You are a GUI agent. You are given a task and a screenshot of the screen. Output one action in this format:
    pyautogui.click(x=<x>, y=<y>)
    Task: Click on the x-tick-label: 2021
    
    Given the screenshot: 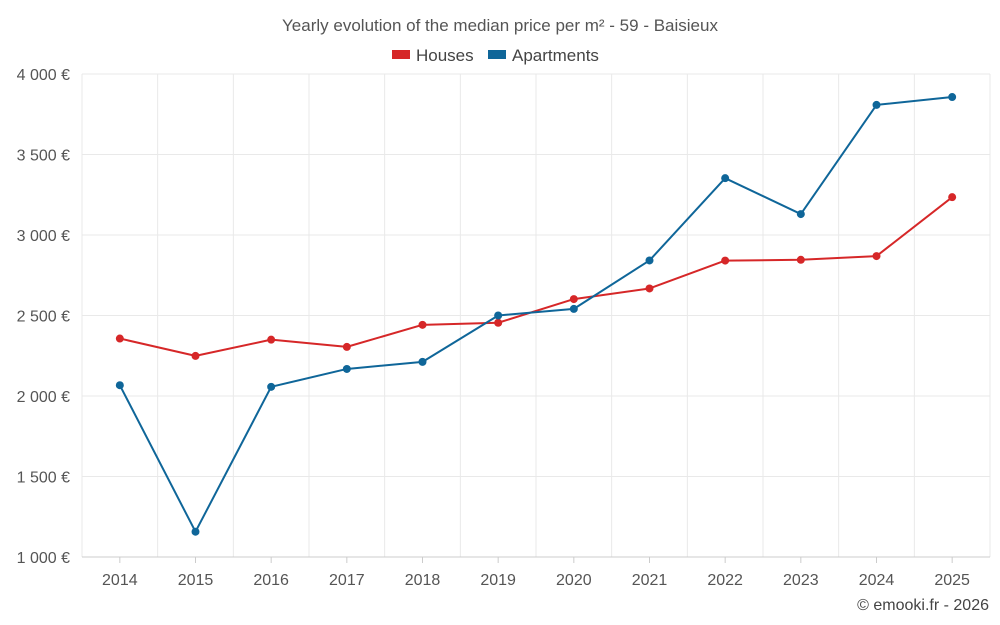 What is the action you would take?
    pyautogui.click(x=650, y=580)
    